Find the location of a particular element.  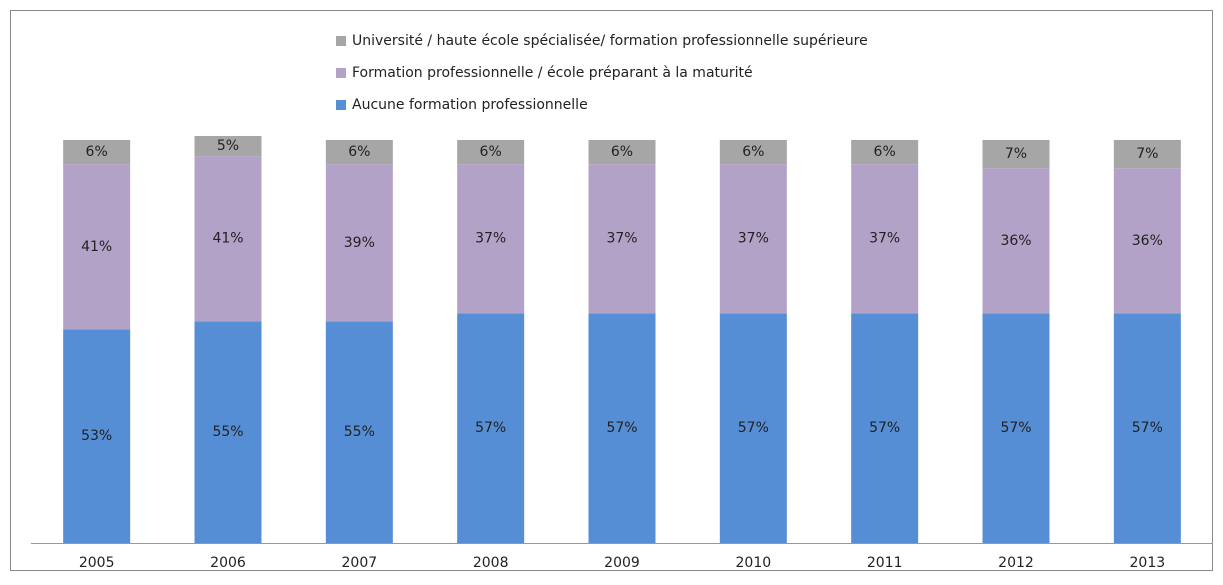

data-label: 5% is located at coordinates (228, 146).